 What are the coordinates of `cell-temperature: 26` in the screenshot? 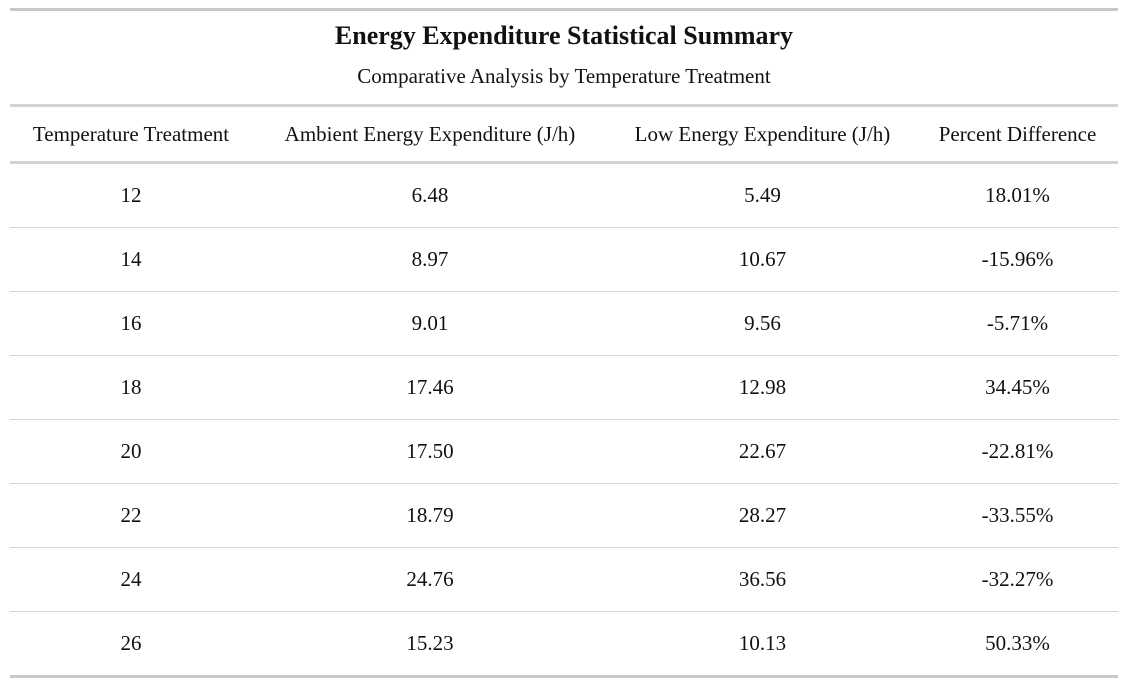 It's located at (131, 644).